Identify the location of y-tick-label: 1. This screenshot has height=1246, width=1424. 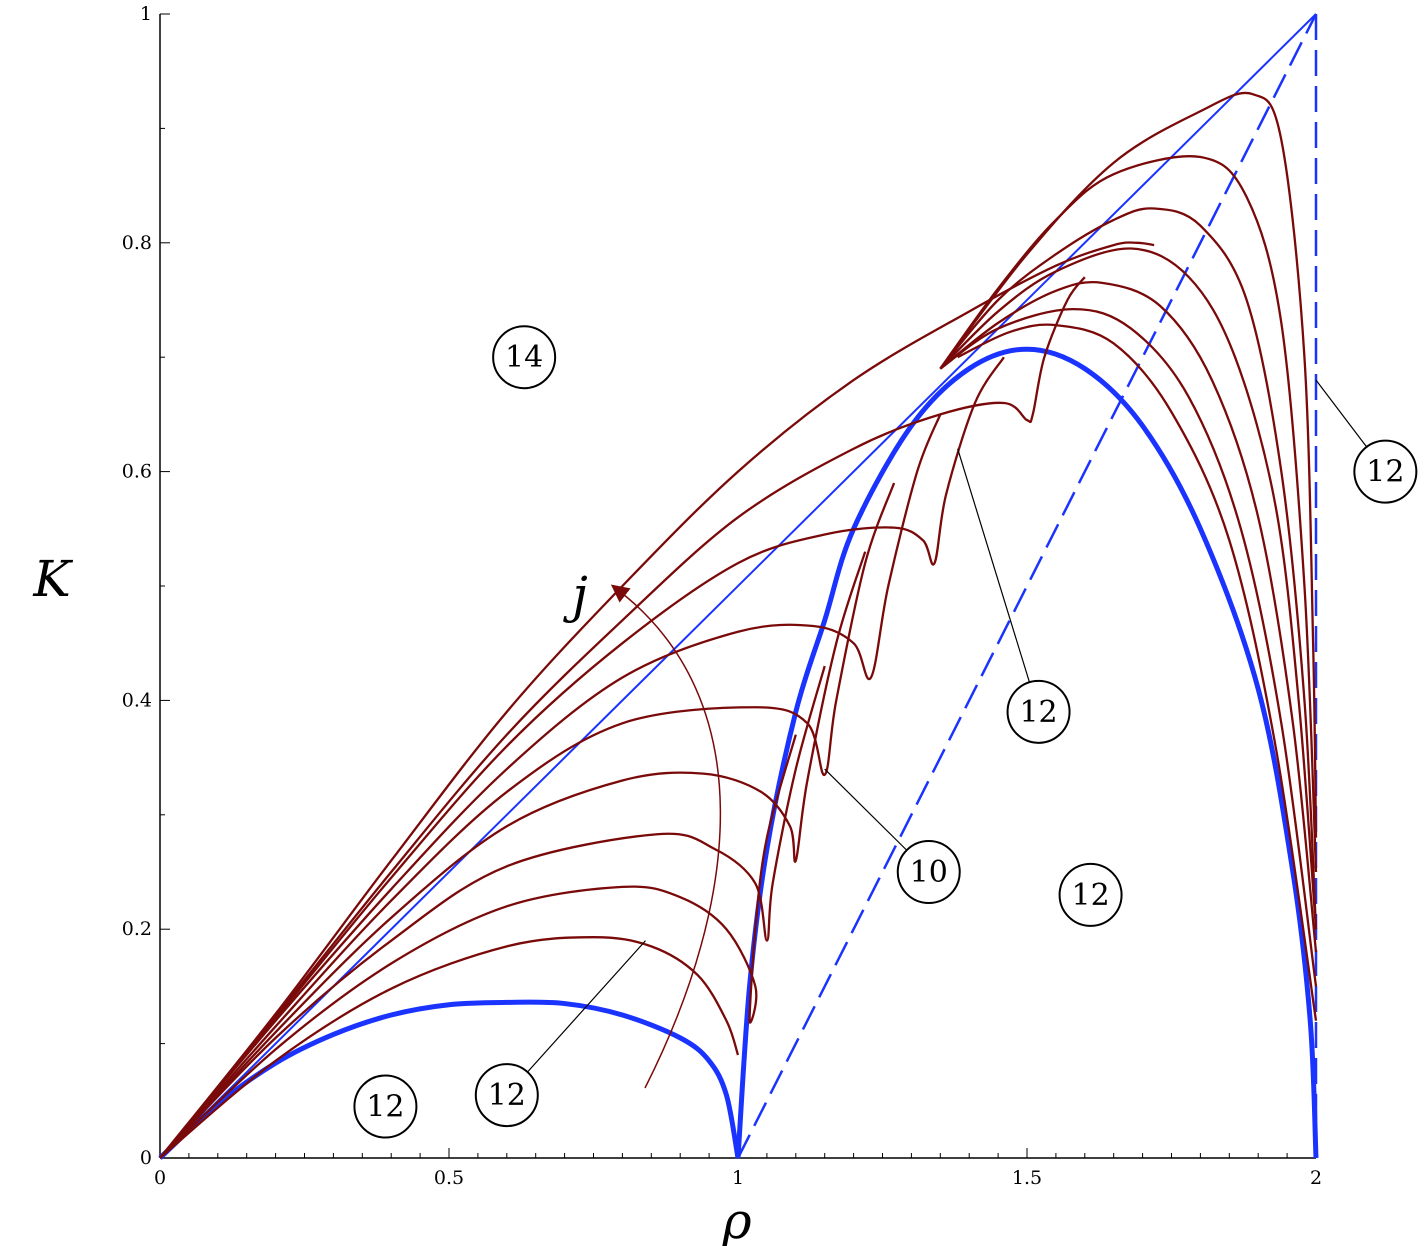
(146, 14).